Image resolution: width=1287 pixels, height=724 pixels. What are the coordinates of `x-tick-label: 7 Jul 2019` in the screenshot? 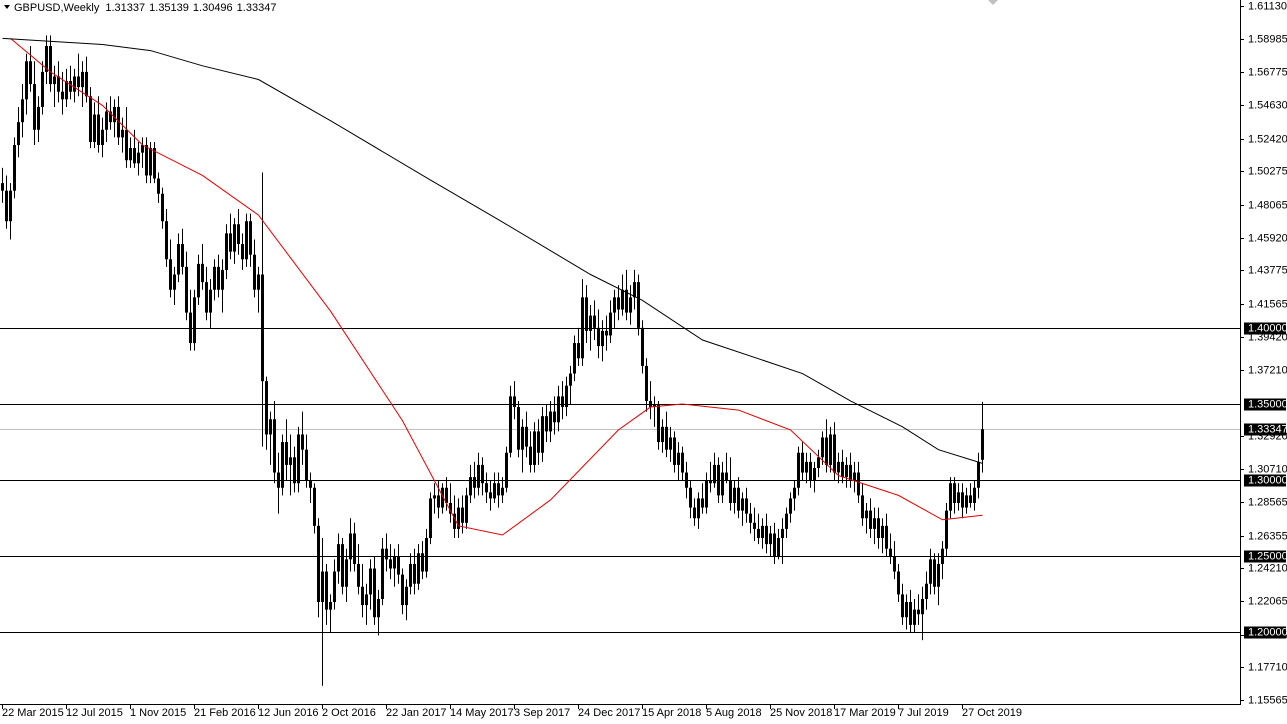 It's located at (923, 713).